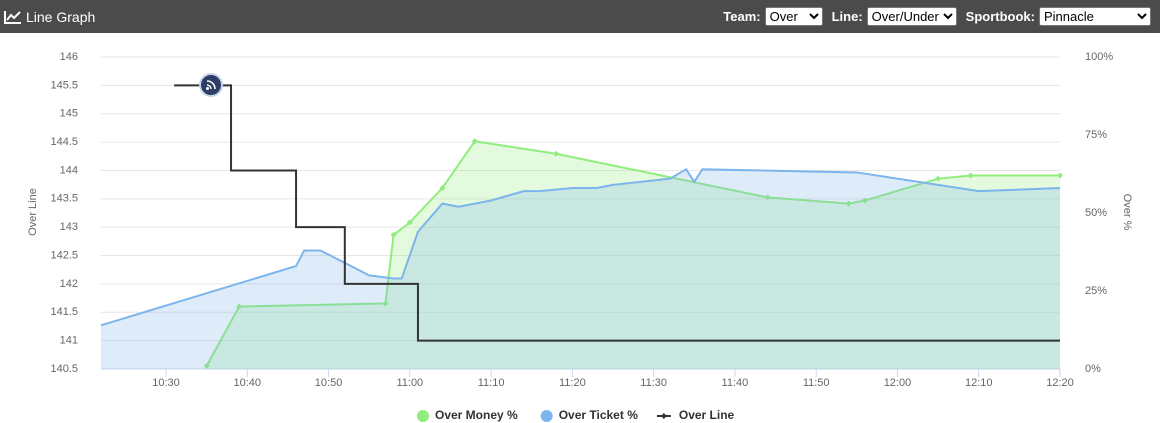 Image resolution: width=1160 pixels, height=423 pixels. I want to click on y-axis-title: Over Line, so click(33, 212).